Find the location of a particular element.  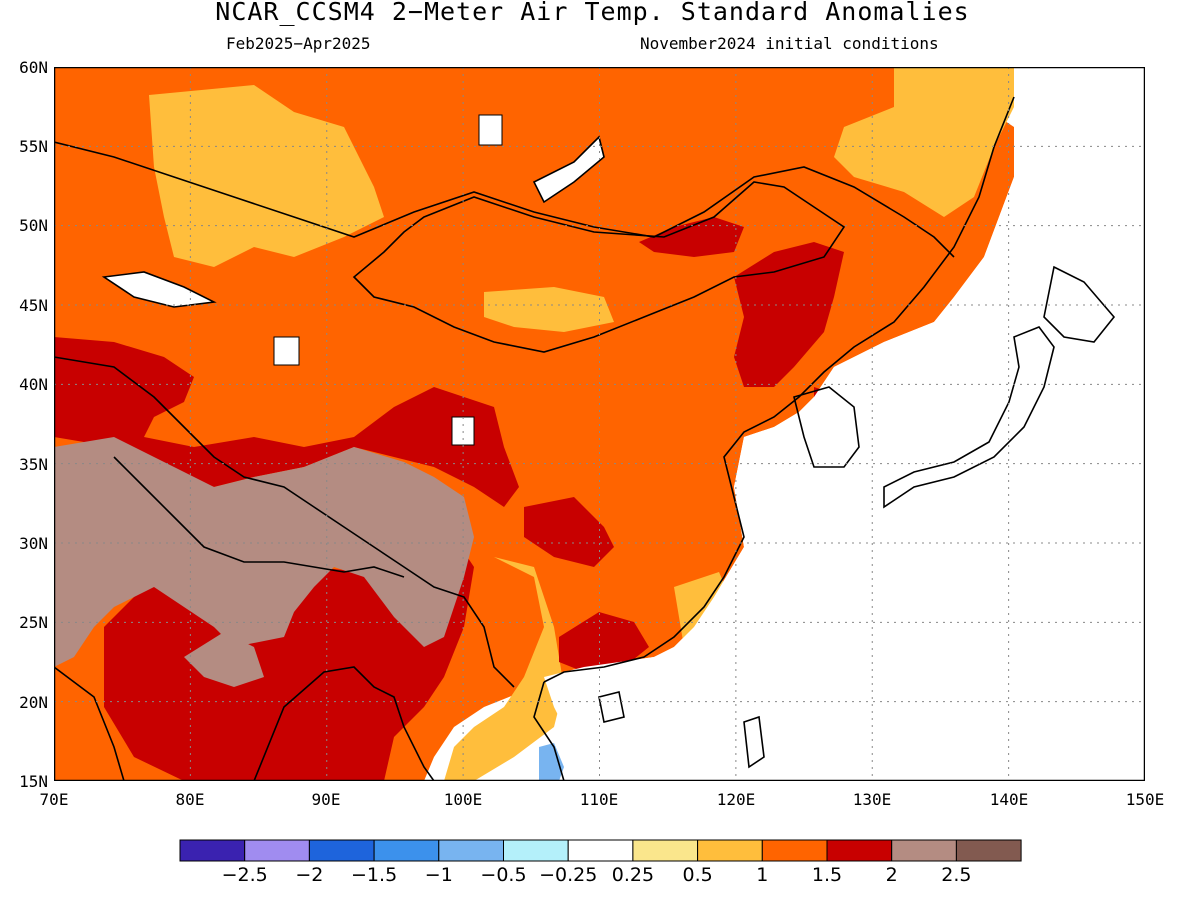

colorbar-label: 2 is located at coordinates (891, 875).